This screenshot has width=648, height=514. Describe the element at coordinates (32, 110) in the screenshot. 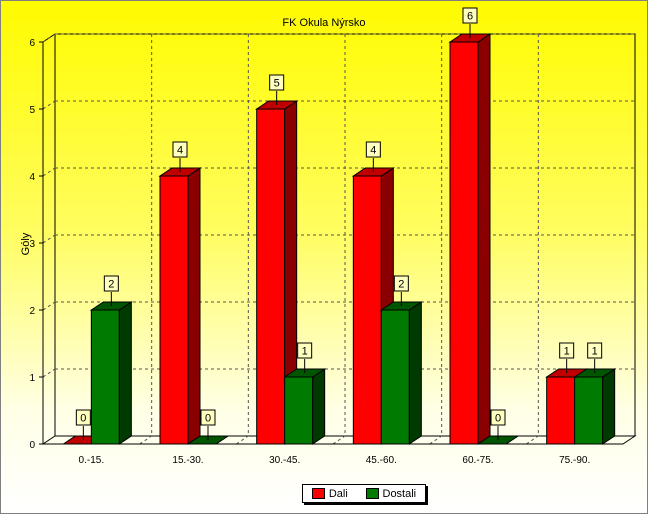

I see `y-tick-label: 5` at that location.